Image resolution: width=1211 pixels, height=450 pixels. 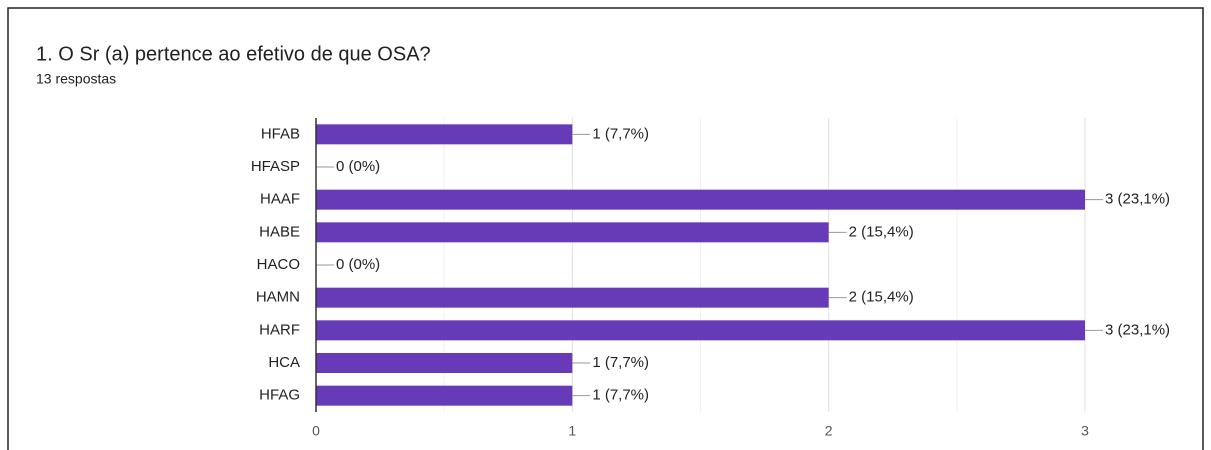 What do you see at coordinates (279, 395) in the screenshot?
I see `y-tick-label: HFAG` at bounding box center [279, 395].